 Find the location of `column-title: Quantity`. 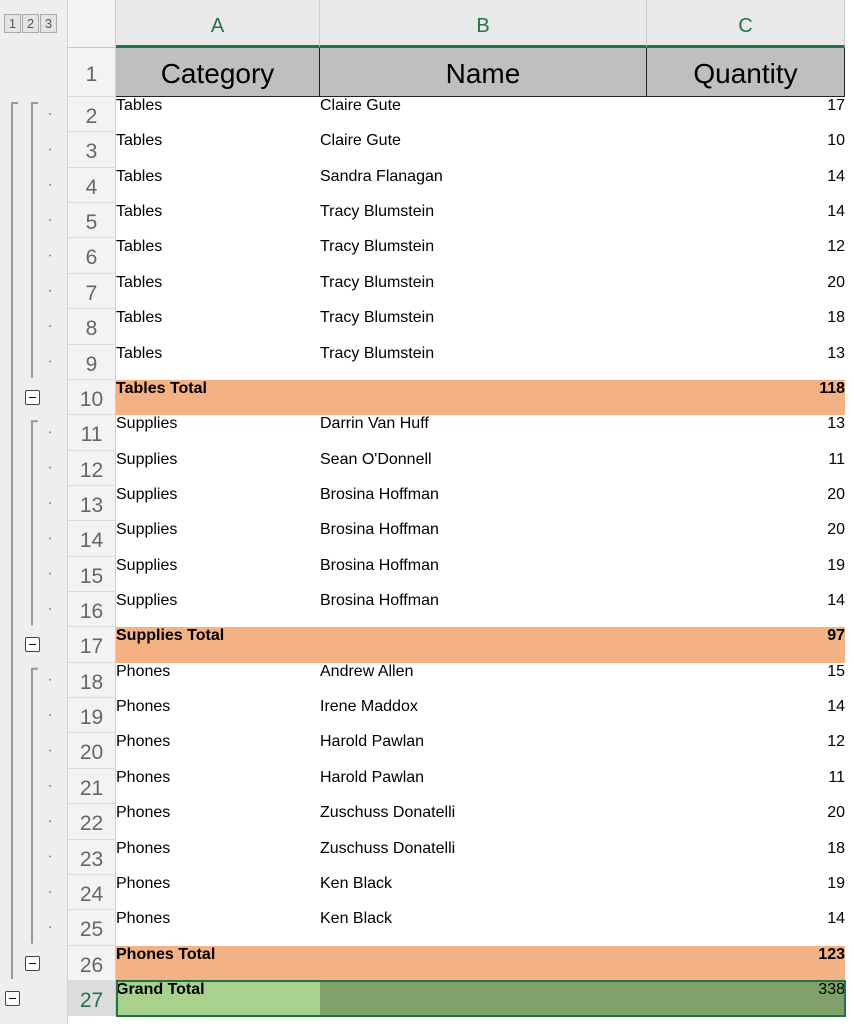

column-title: Quantity is located at coordinates (746, 72).